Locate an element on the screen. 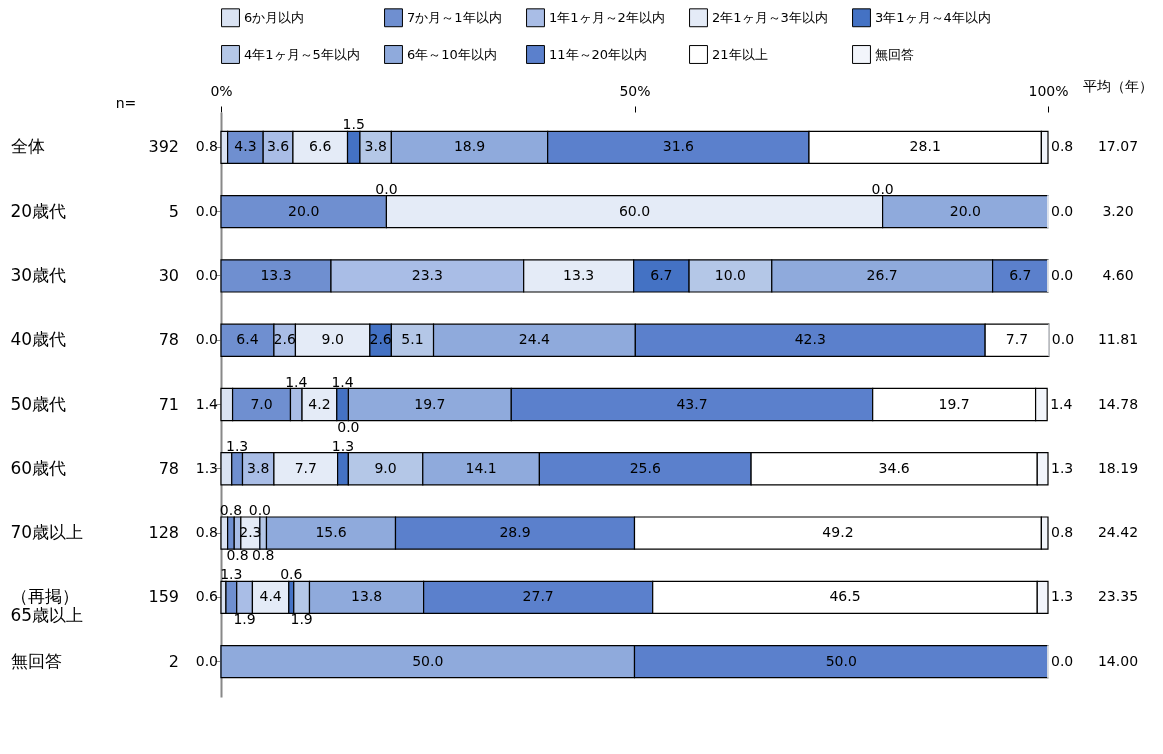 The width and height of the screenshot is (1163, 754). y-tick-label: （再掲） 65歳以上 is located at coordinates (47, 606).